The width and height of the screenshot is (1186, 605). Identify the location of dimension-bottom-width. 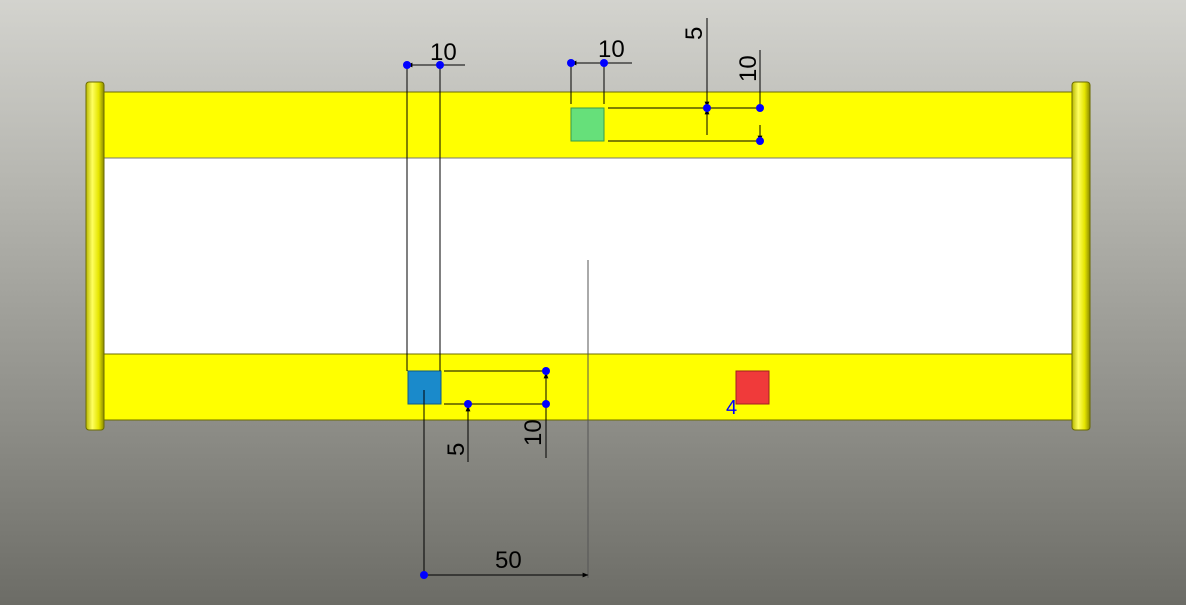
(496, 416).